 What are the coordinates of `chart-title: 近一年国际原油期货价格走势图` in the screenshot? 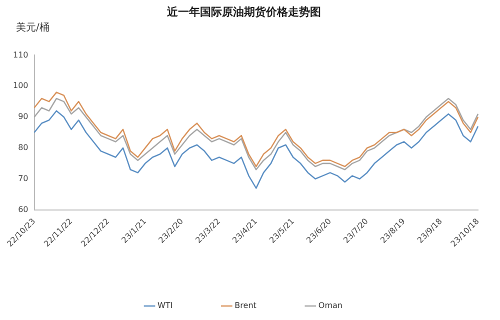 It's located at (243, 11).